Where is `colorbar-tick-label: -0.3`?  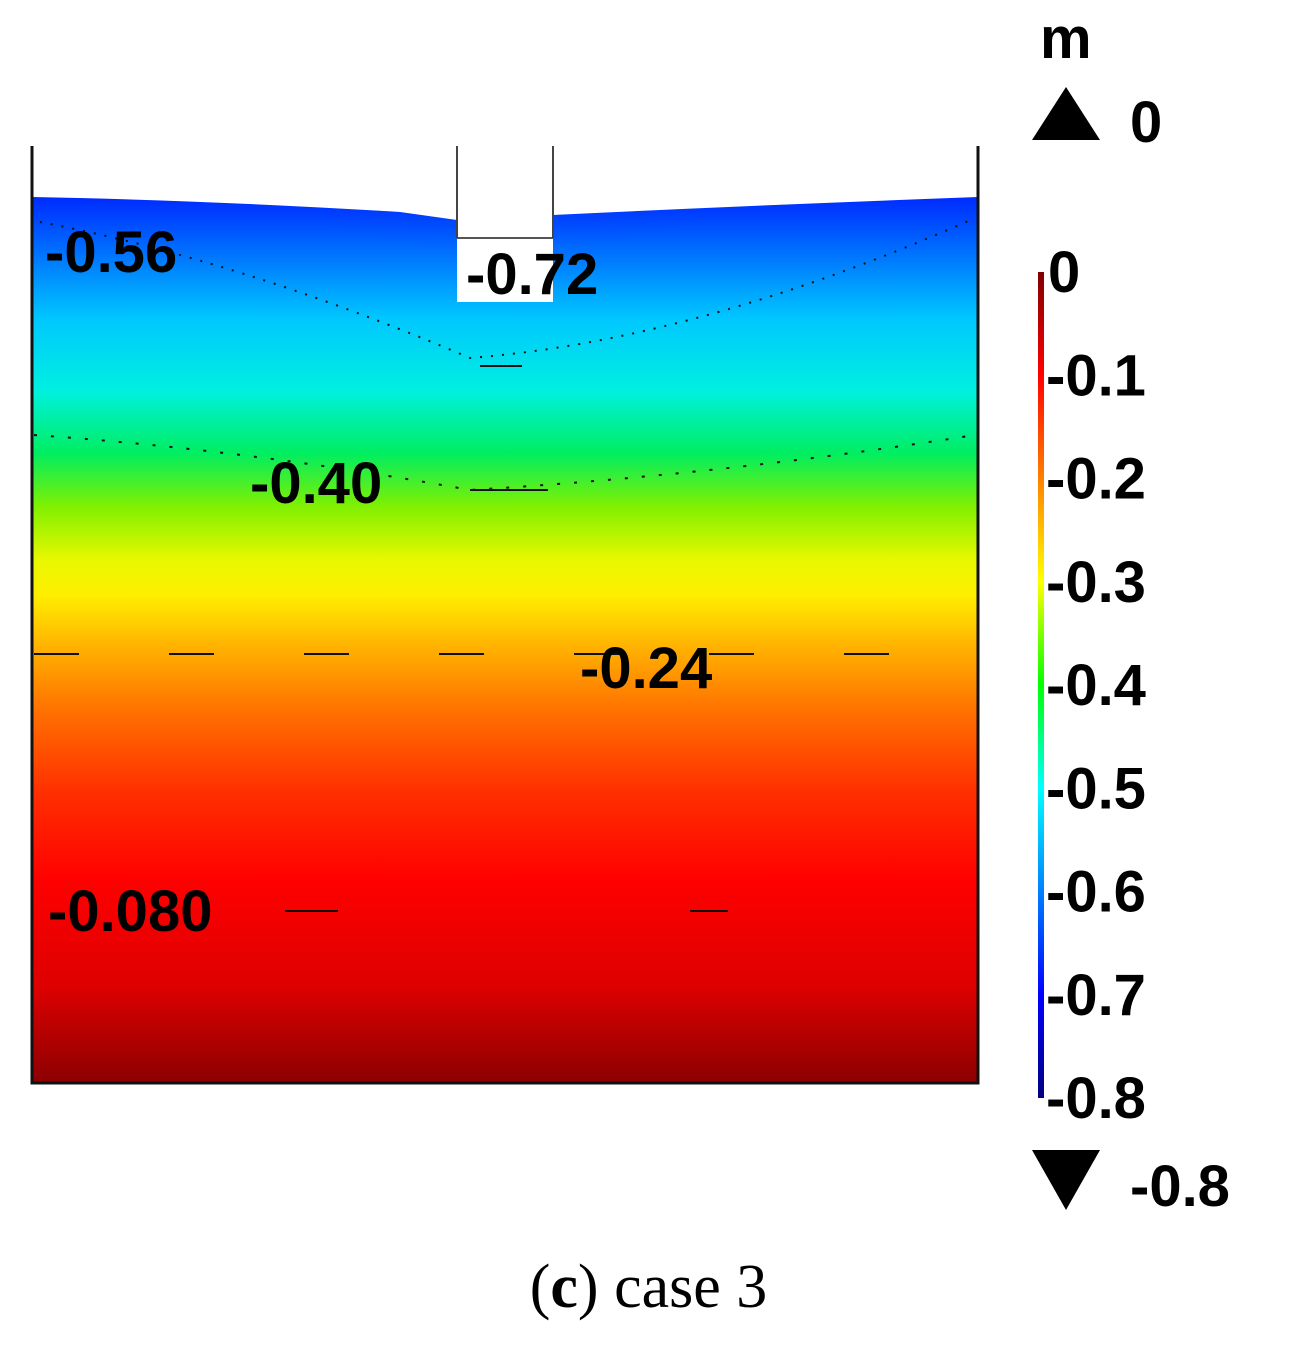 colorbar-tick-label: -0.3 is located at coordinates (1096, 582).